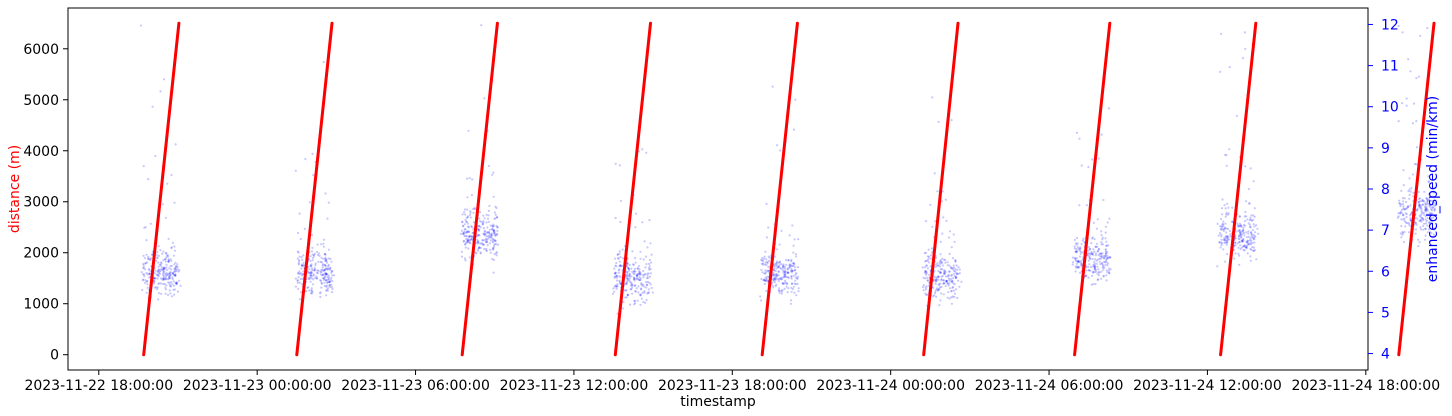  I want to click on y-axis-left-label: distance (m), so click(15, 189).